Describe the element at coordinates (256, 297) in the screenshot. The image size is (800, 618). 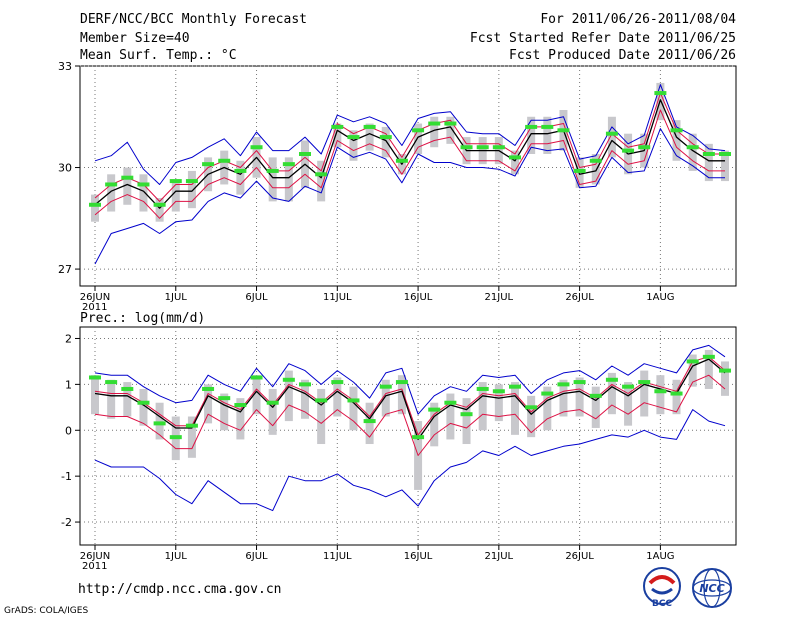
I see `temperature-xtick-label-2: 6JUL` at that location.